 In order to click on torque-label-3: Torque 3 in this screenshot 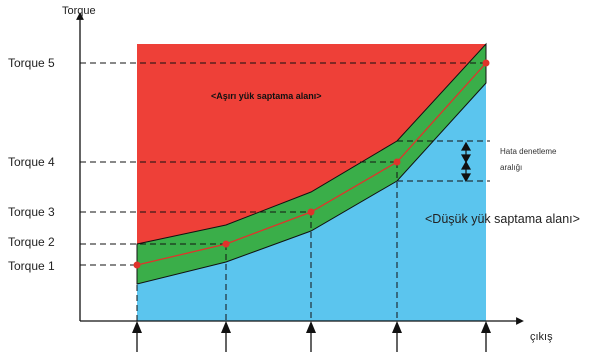, I will do `click(31, 212)`.